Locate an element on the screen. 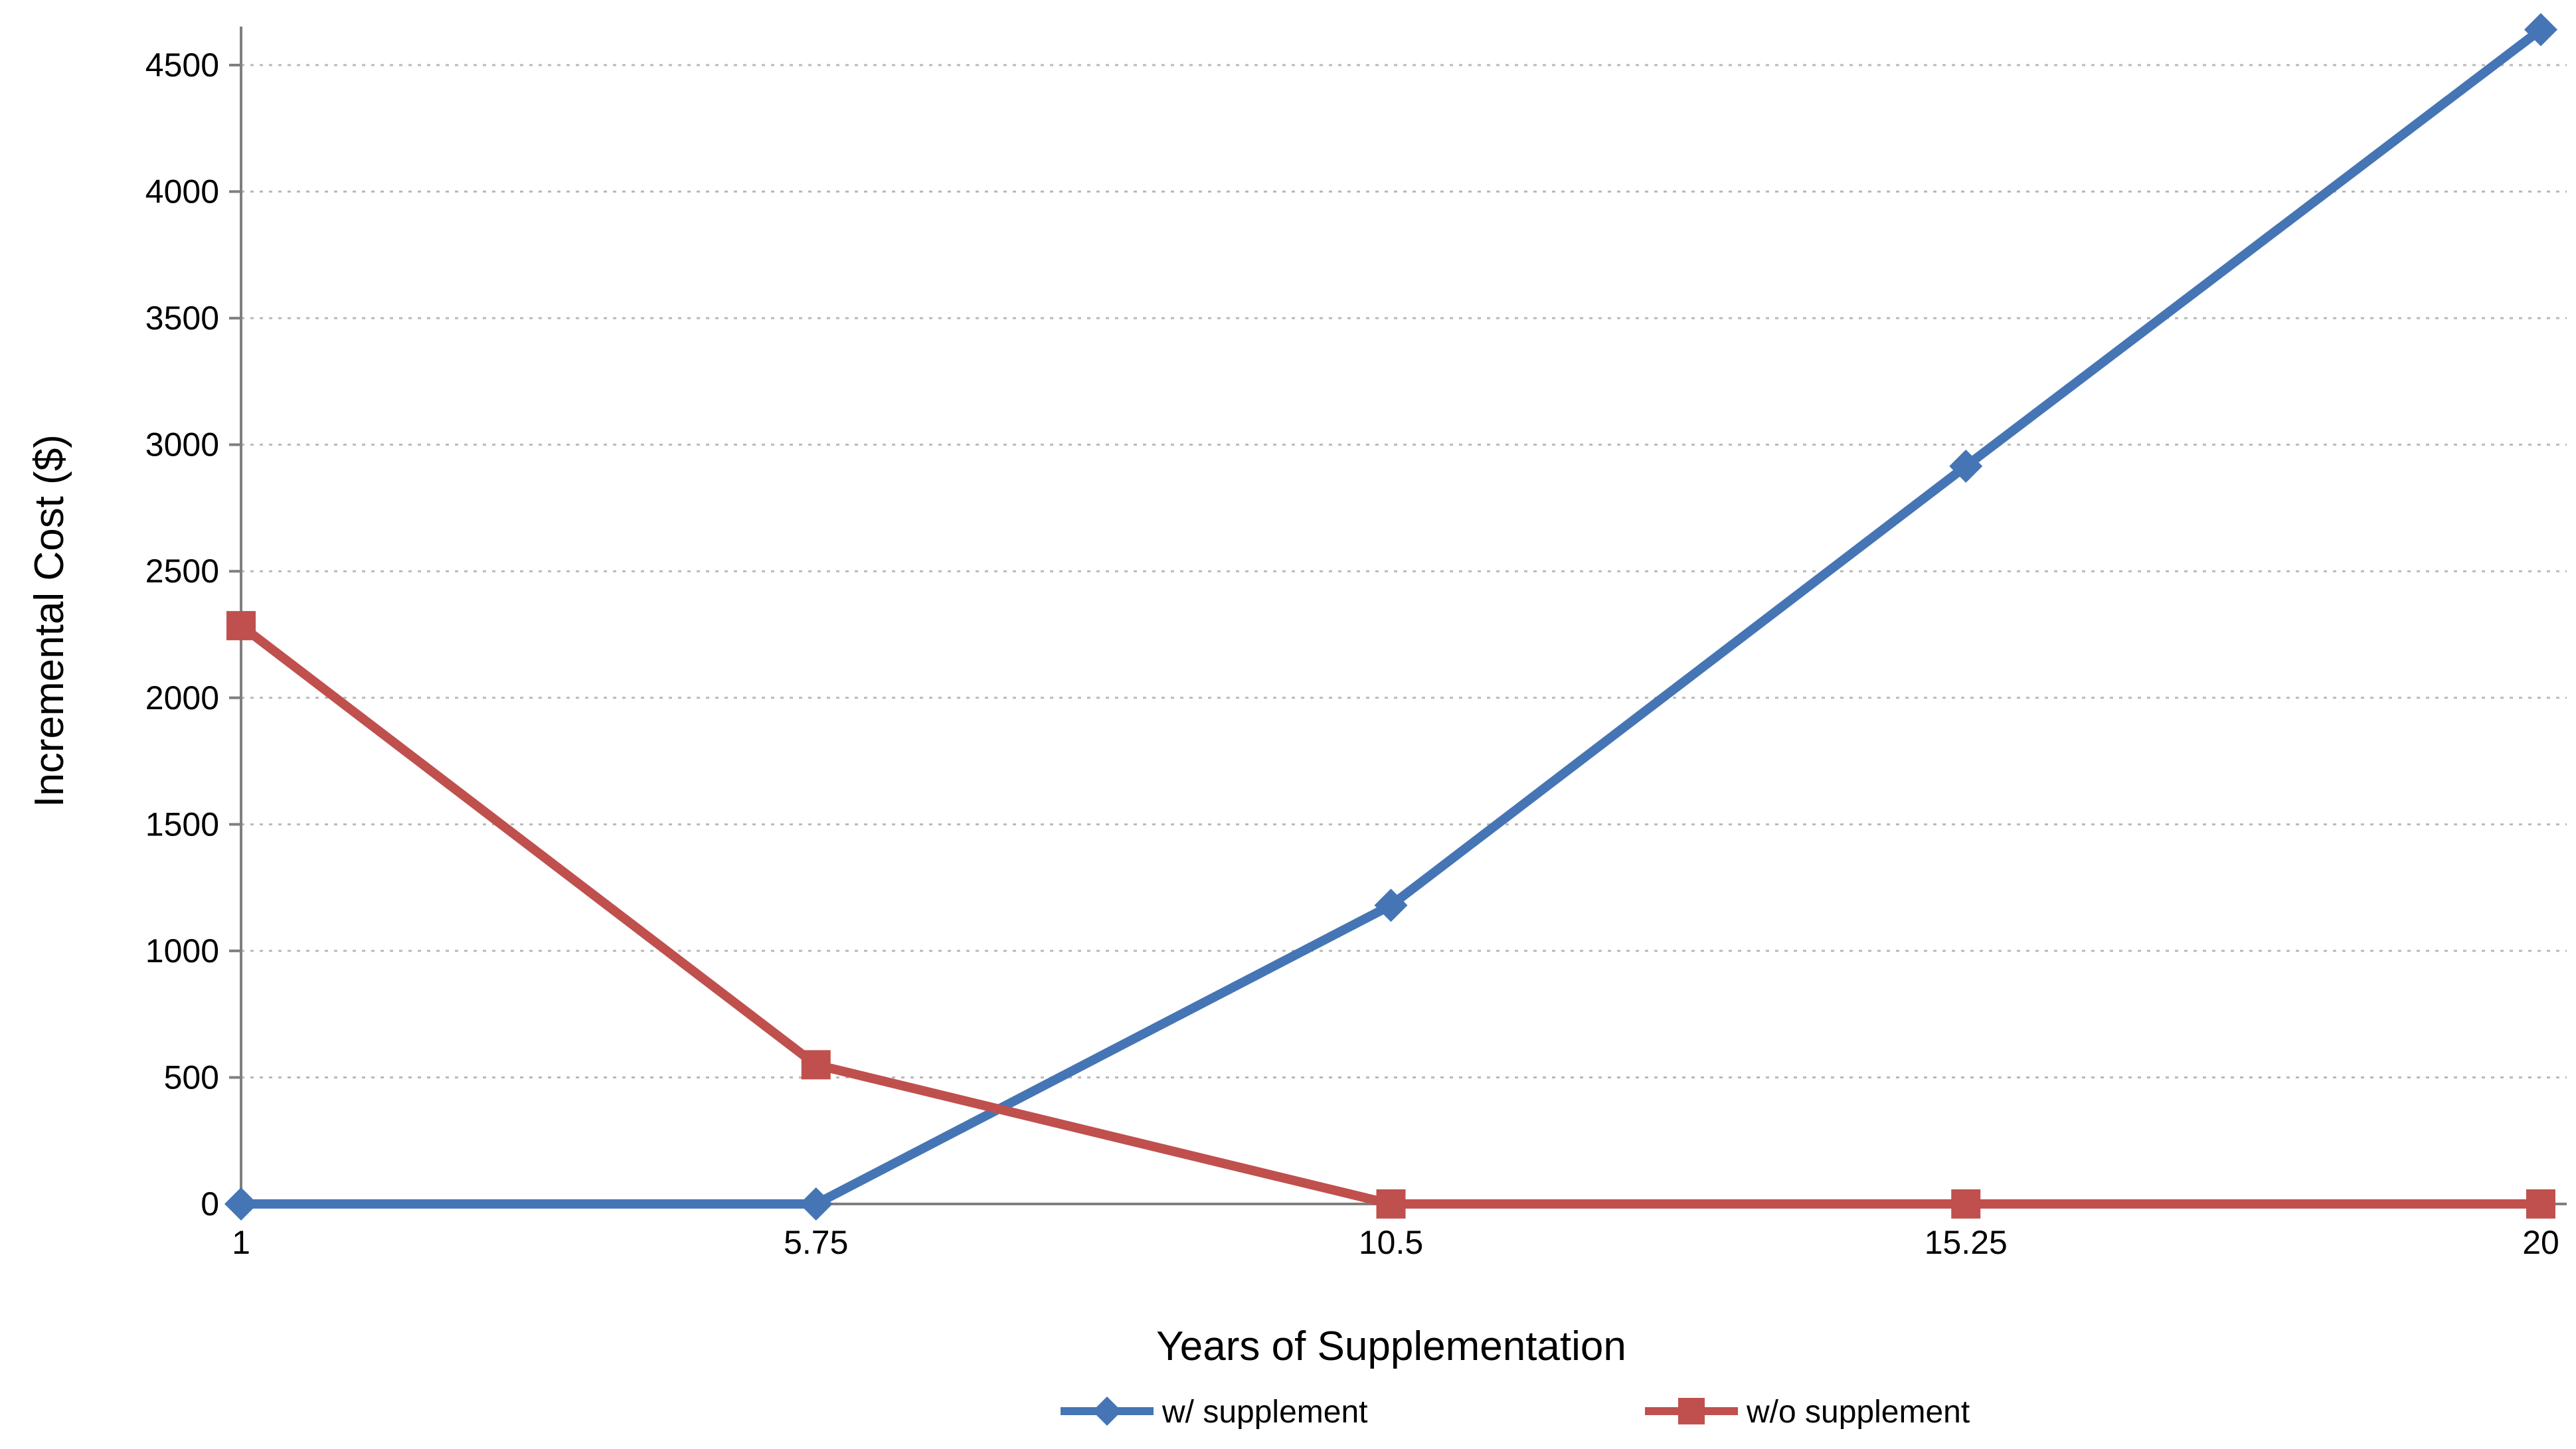 The image size is (2576, 1449). y-tick-label: 2000 is located at coordinates (182, 698).